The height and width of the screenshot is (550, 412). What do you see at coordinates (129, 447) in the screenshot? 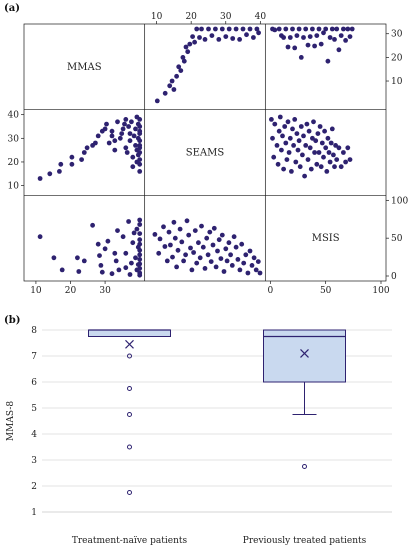
I see `outlier-point` at bounding box center [129, 447].